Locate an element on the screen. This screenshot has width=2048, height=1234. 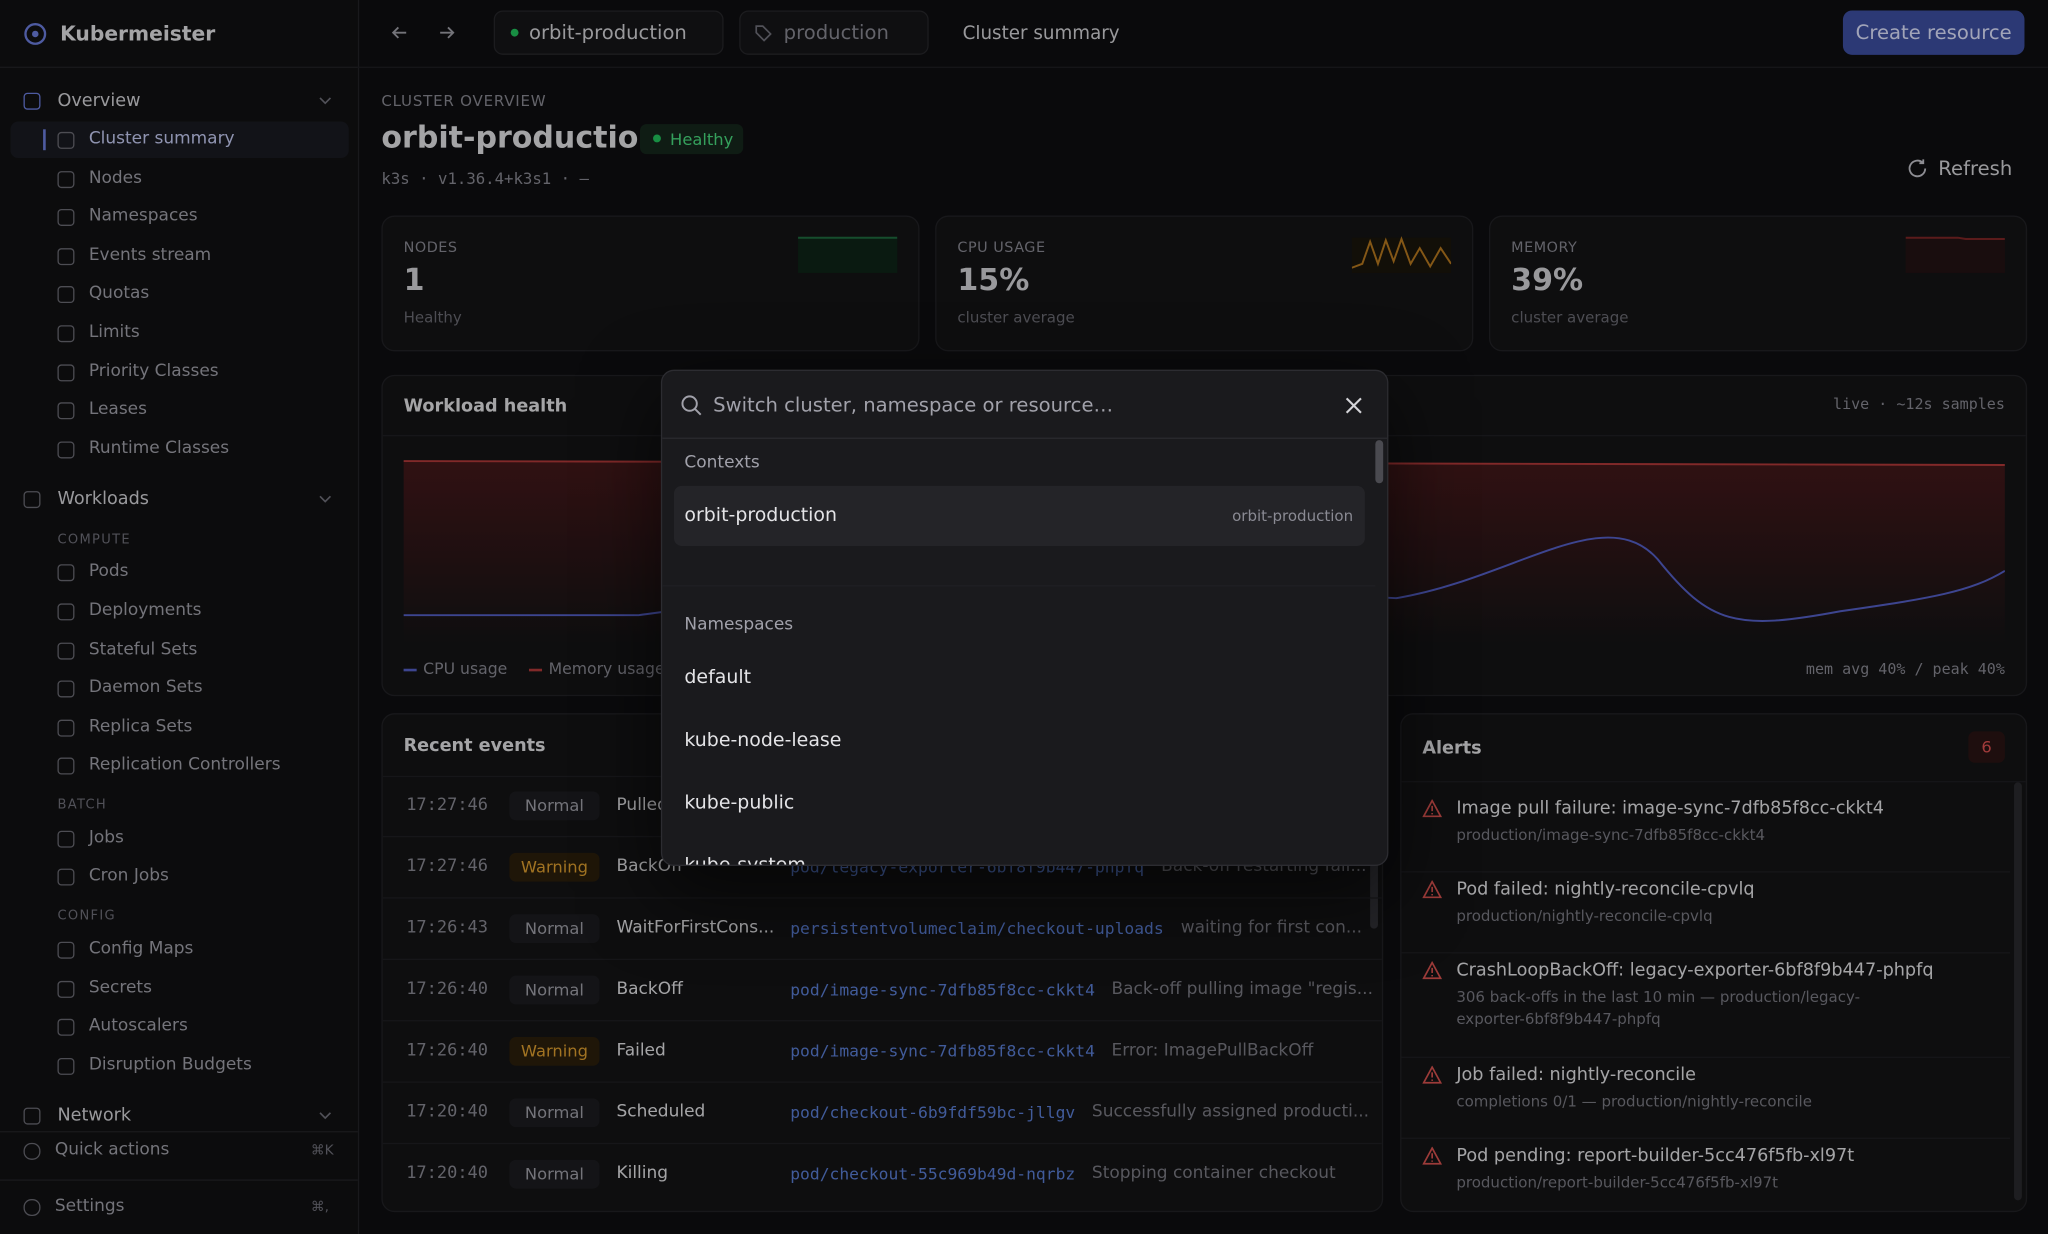
legend-swatch is located at coordinates (410, 670).